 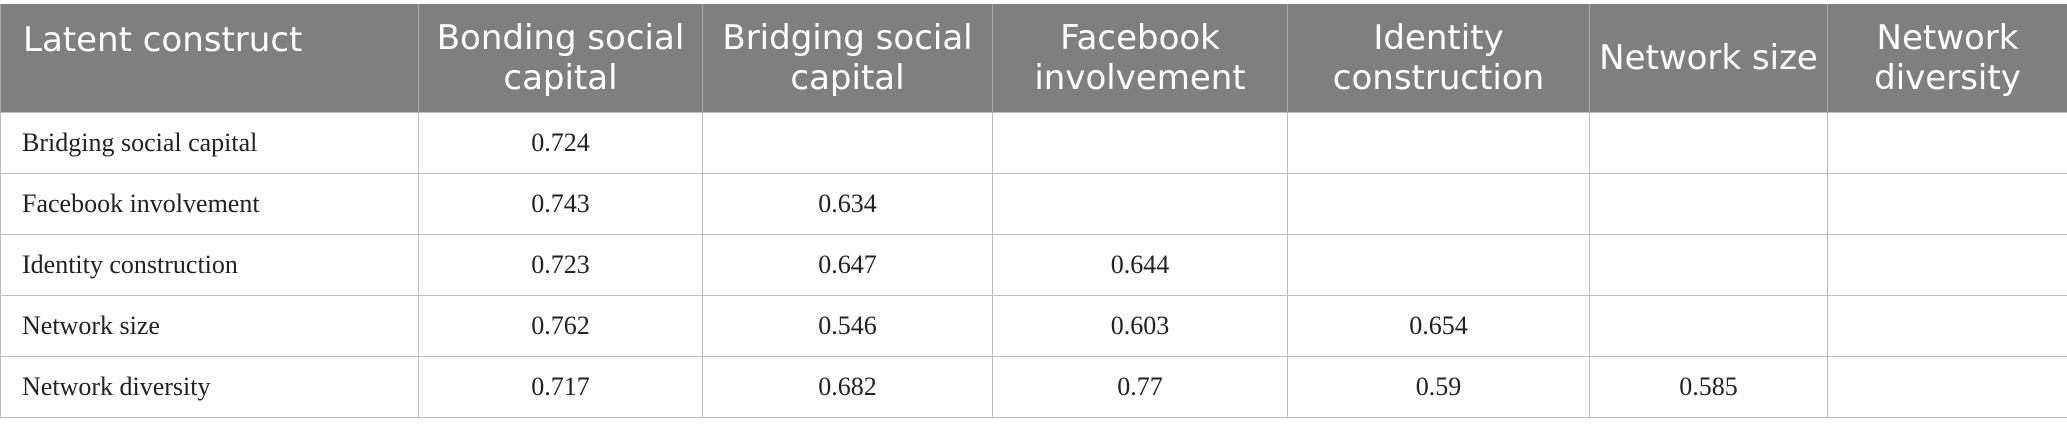 What do you see at coordinates (1438, 386) in the screenshot?
I see `table-cell: 0.59` at bounding box center [1438, 386].